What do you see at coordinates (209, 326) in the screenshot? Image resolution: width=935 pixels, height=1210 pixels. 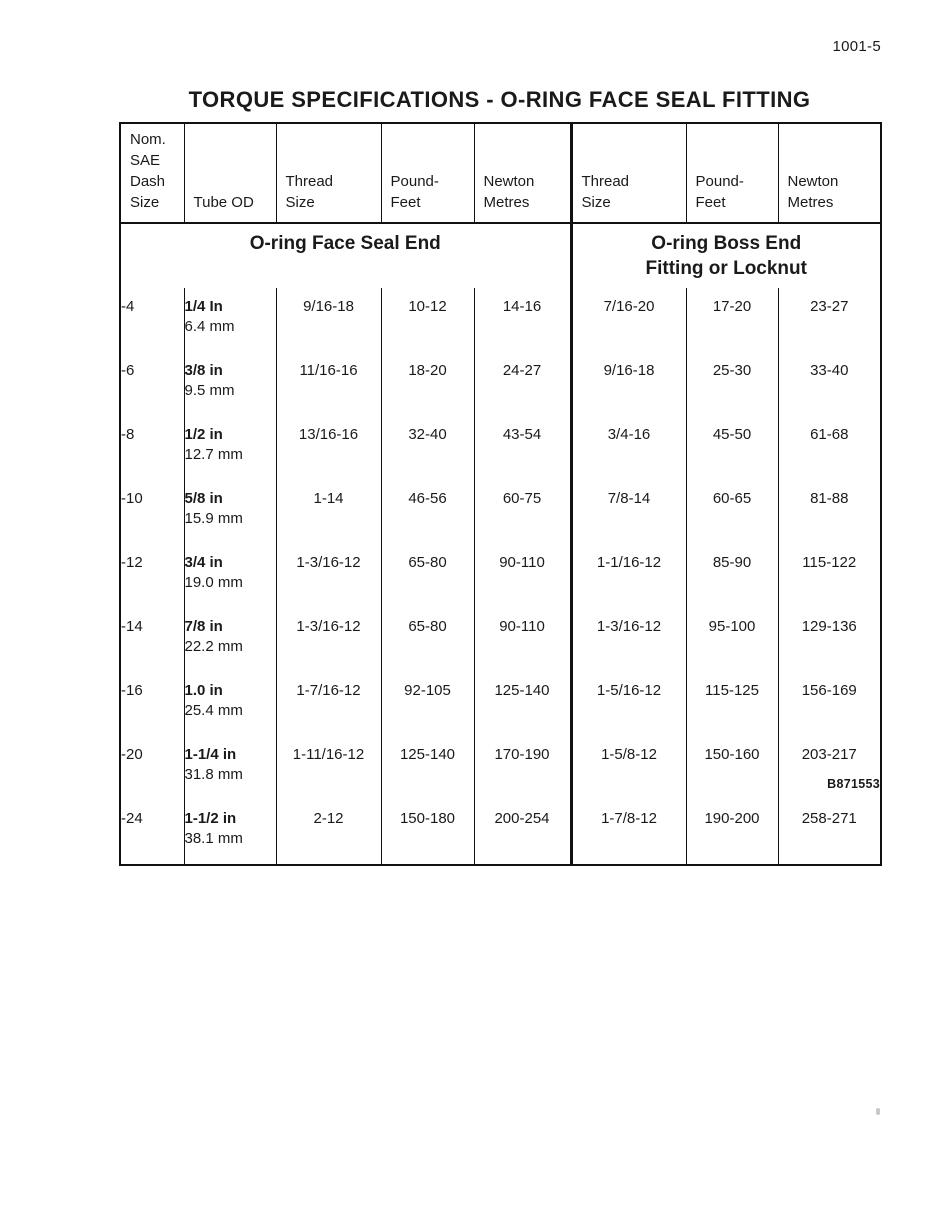 I see `tube-od-millimetres: 6.4 mm` at bounding box center [209, 326].